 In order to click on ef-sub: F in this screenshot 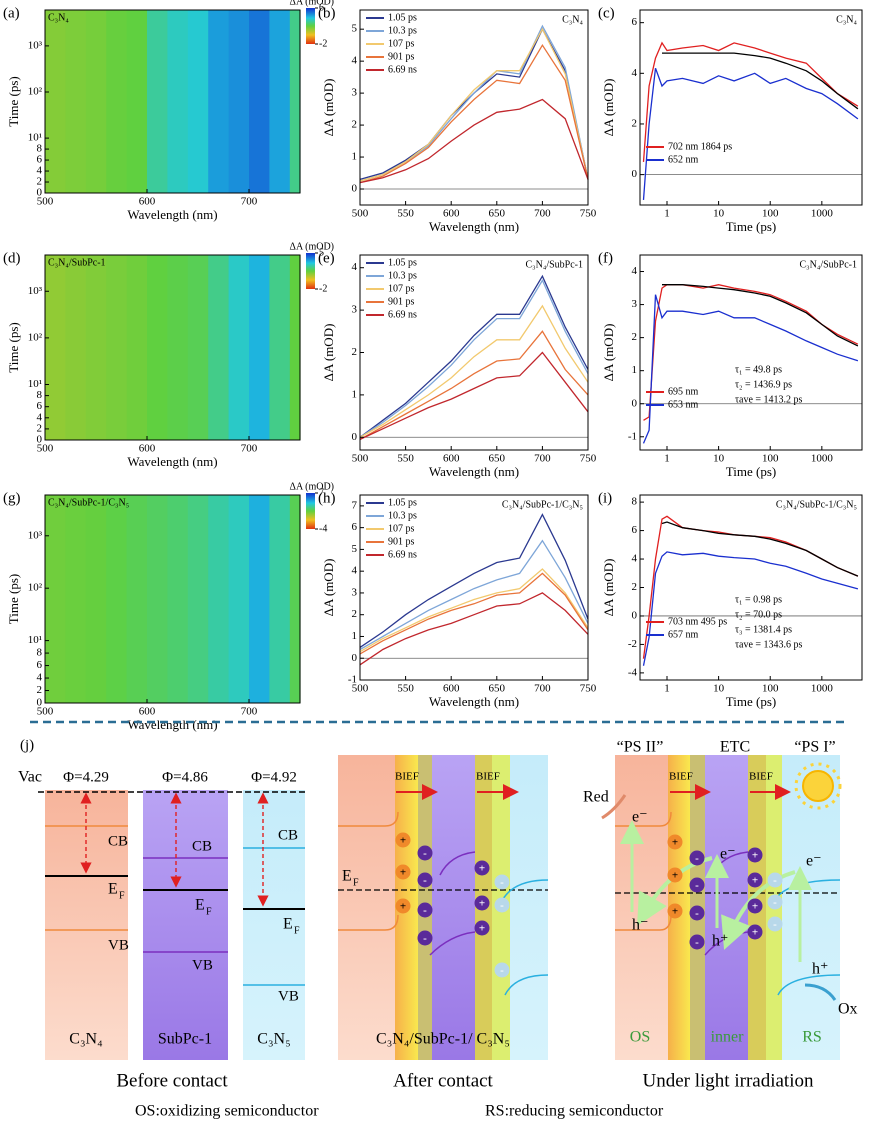, I will do `click(209, 911)`.